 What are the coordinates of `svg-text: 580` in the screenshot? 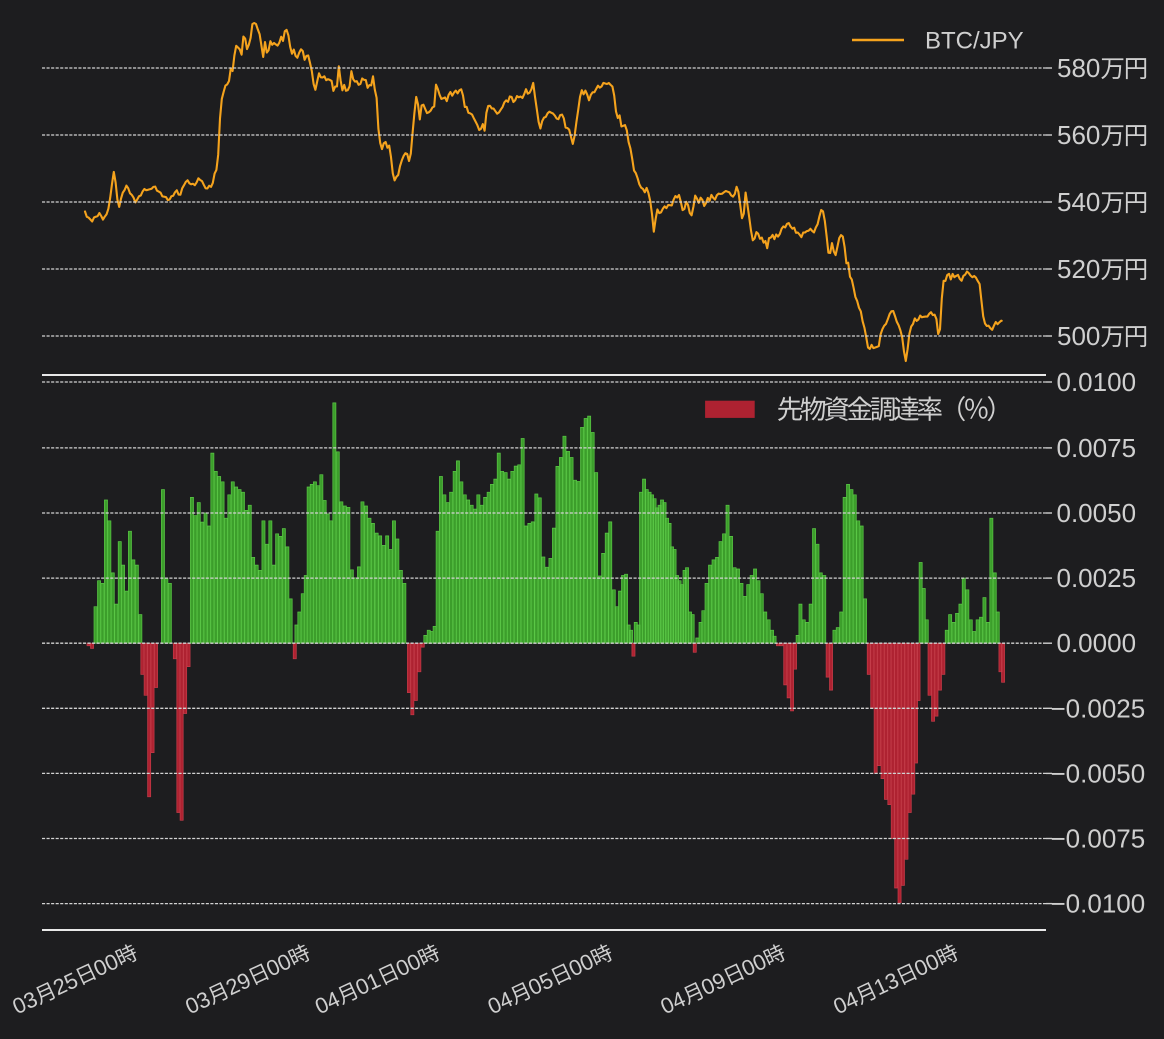 It's located at (1078, 68).